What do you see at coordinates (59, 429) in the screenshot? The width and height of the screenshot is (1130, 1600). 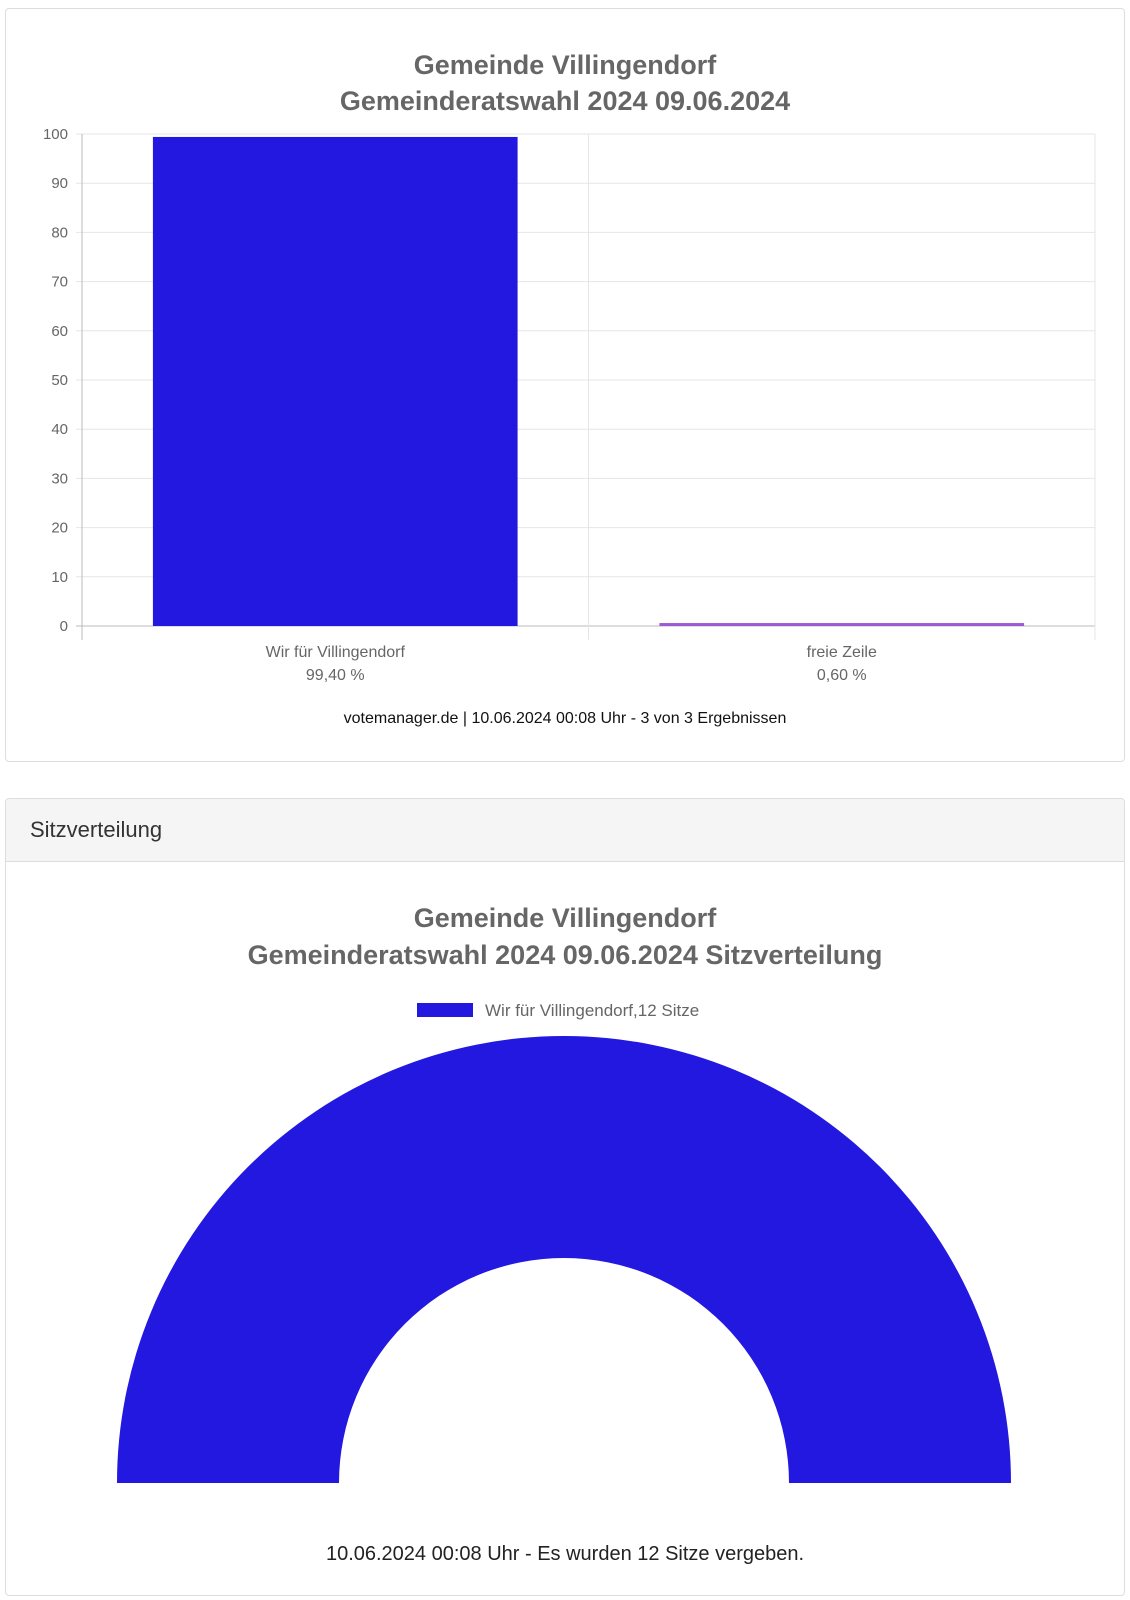 I see `y-tick-label: 40` at bounding box center [59, 429].